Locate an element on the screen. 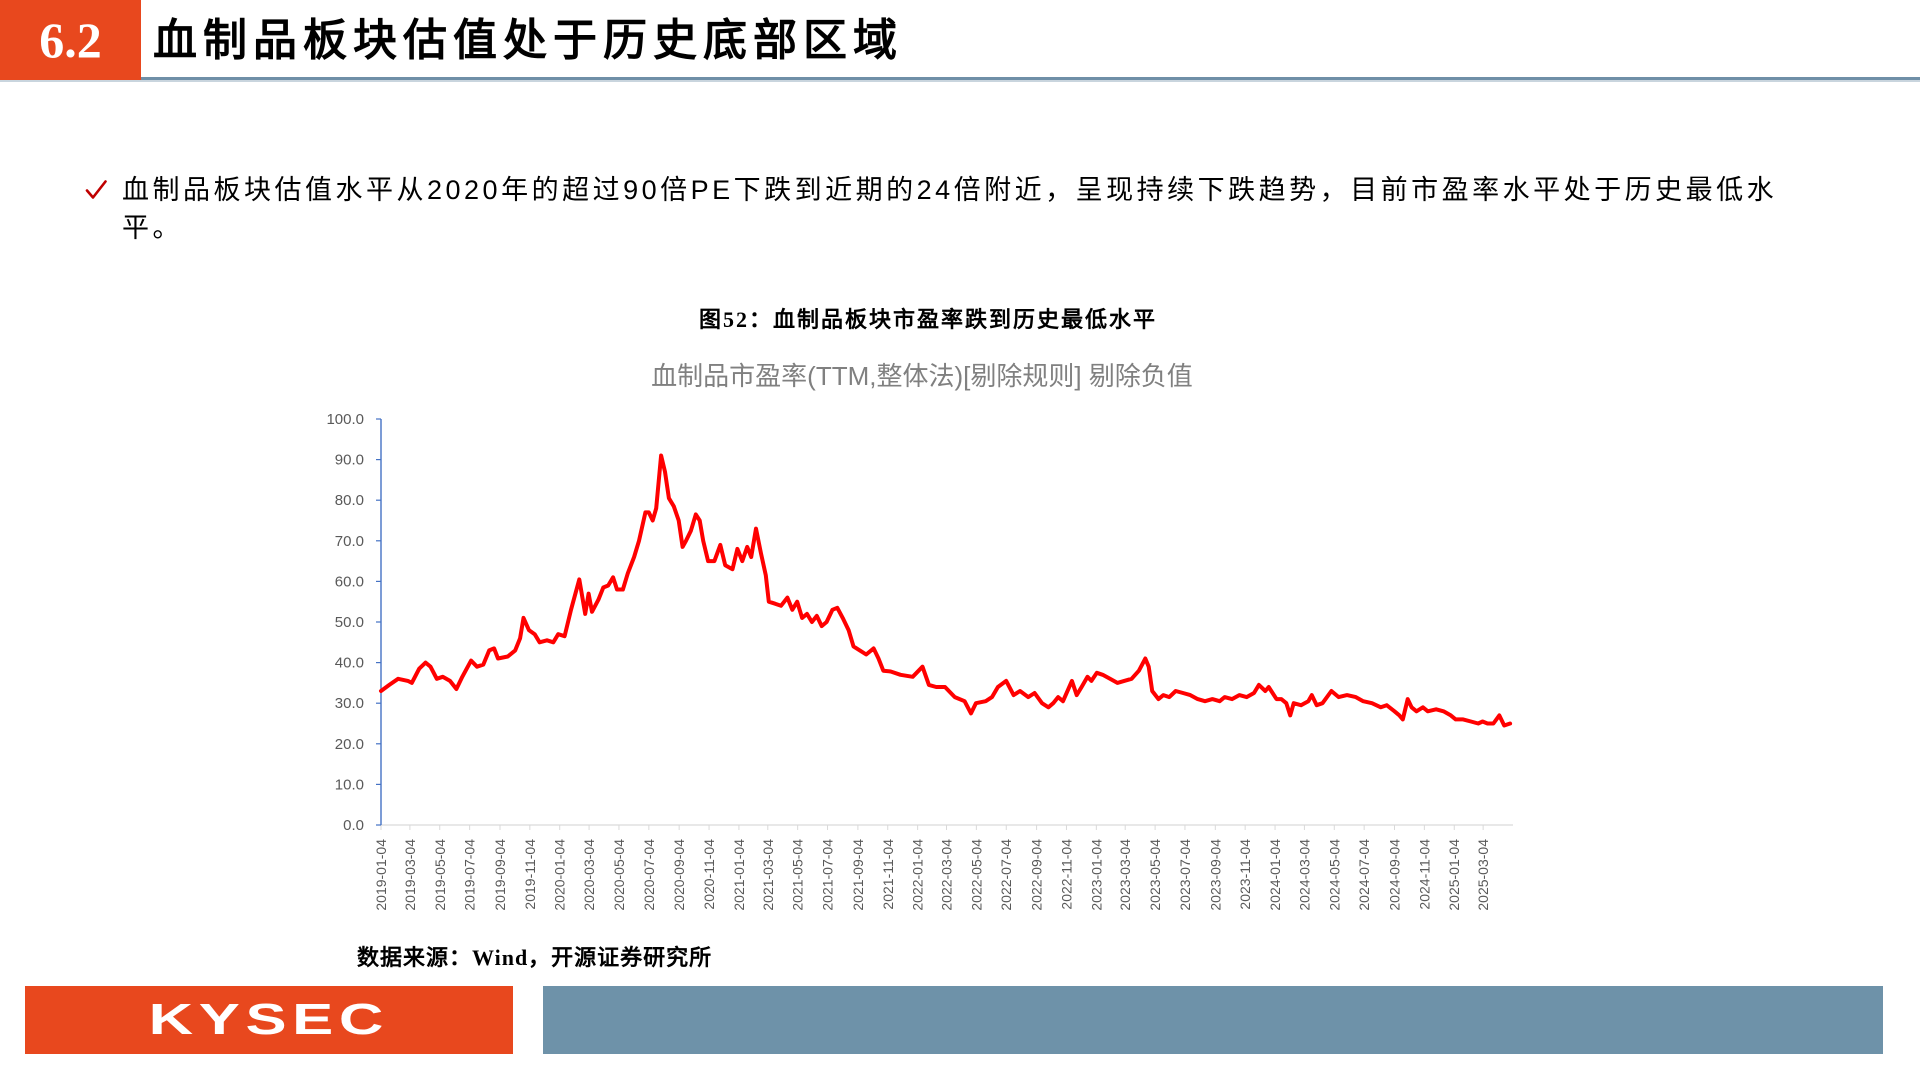  y-tick-label: 50.0 is located at coordinates (349, 622).